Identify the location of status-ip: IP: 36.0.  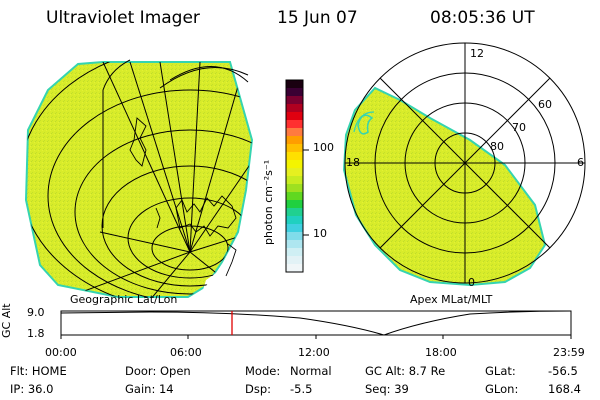
(32, 389).